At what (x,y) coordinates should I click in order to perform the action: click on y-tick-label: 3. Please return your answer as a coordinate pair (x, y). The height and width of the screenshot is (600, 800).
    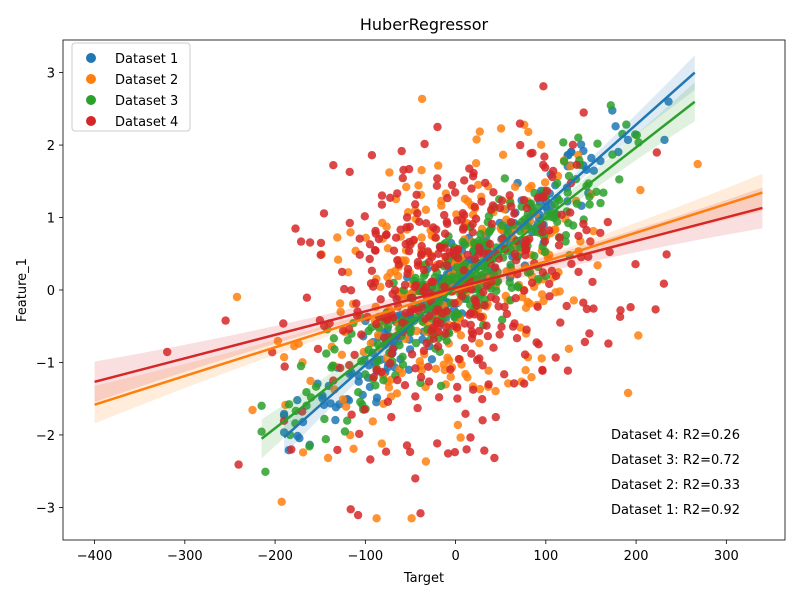
    Looking at the image, I should click on (51, 74).